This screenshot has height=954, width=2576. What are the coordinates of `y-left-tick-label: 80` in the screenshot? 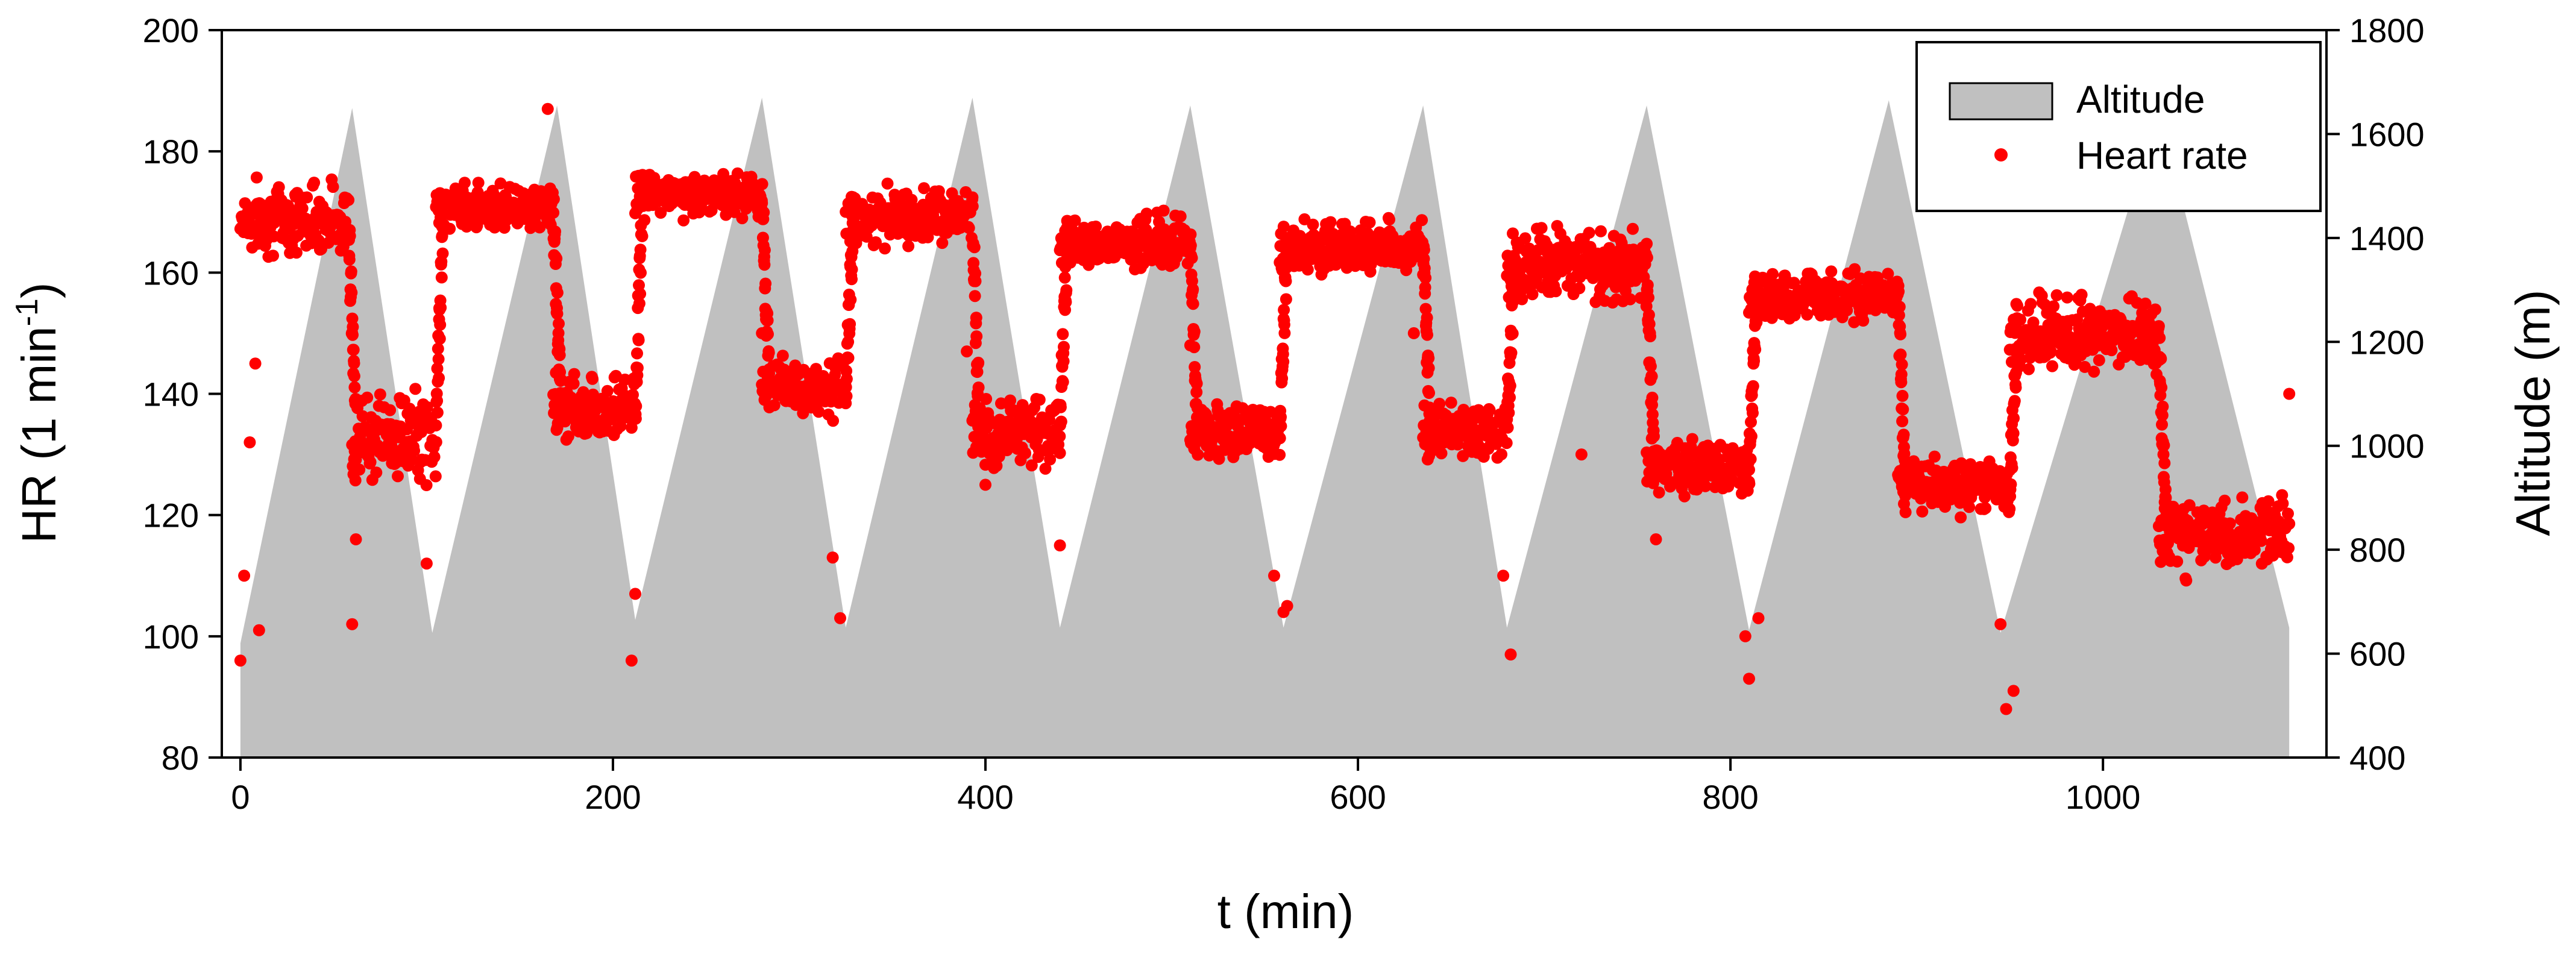 It's located at (180, 758).